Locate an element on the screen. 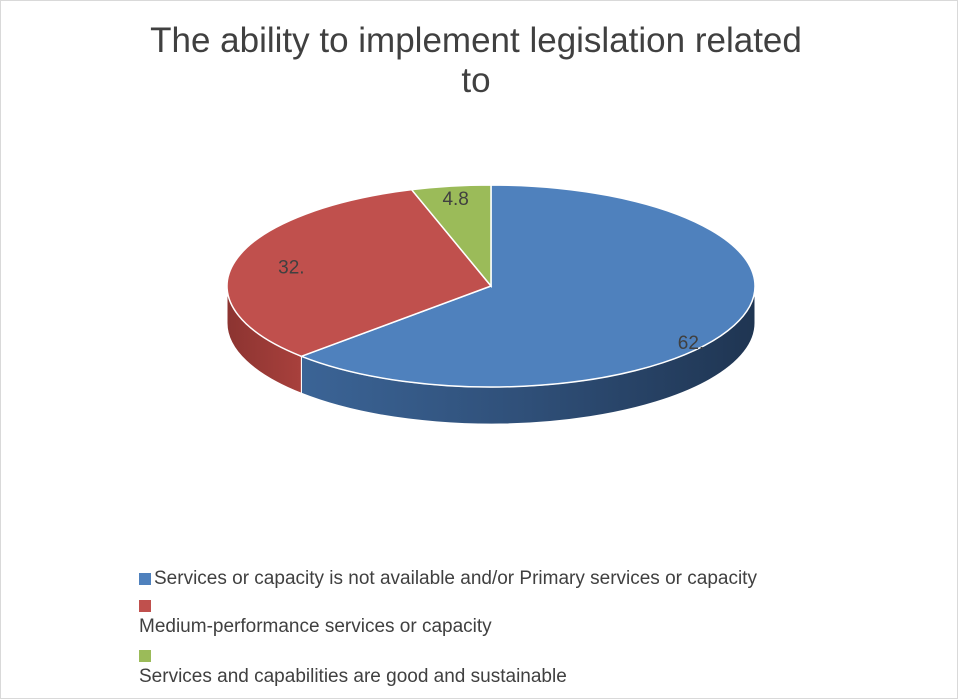 The height and width of the screenshot is (699, 958). data-label-red: 32. is located at coordinates (291, 268).